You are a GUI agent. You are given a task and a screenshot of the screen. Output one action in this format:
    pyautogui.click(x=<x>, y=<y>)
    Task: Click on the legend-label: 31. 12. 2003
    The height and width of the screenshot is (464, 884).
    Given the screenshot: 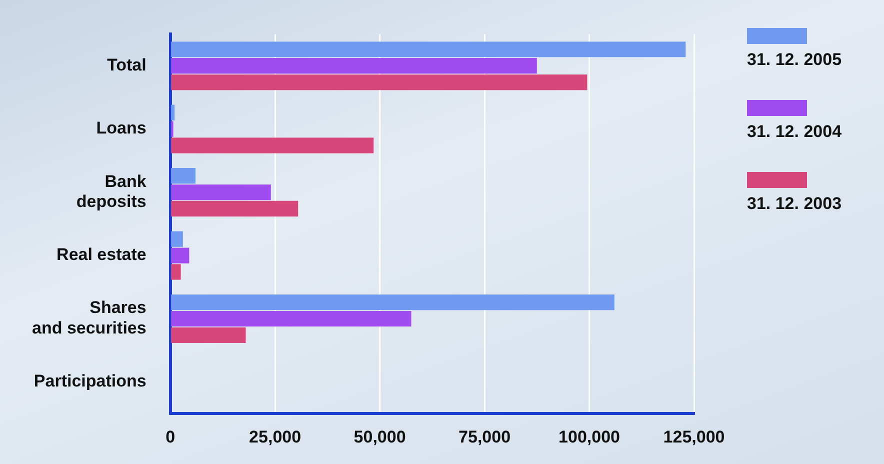 What is the action you would take?
    pyautogui.click(x=794, y=204)
    